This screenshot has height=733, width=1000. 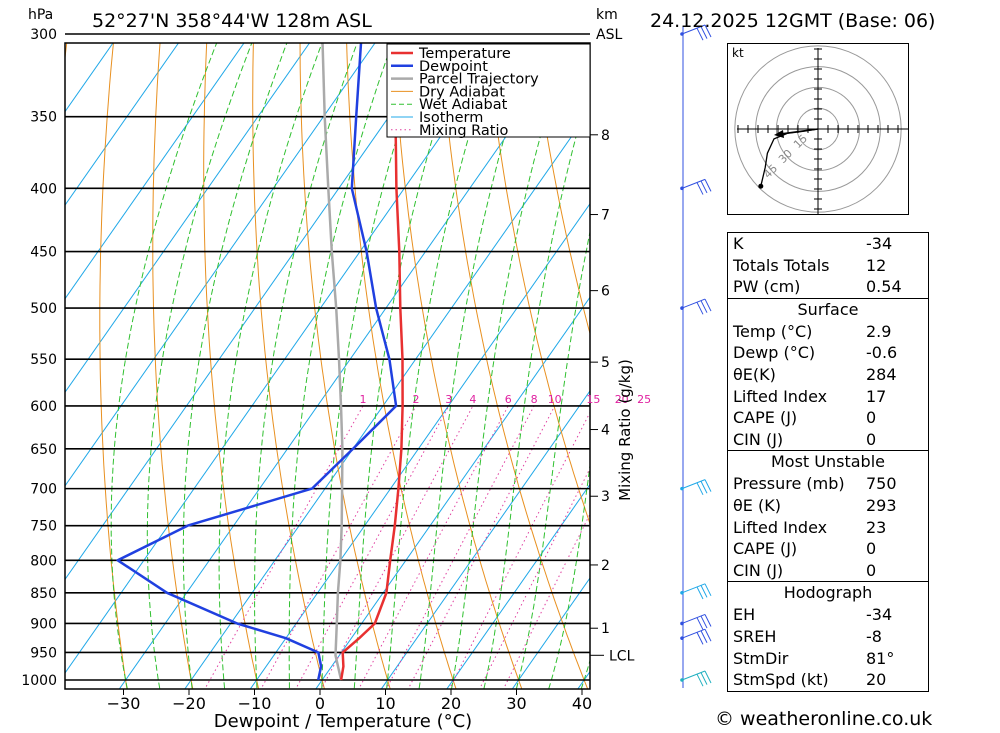 What do you see at coordinates (189, 703) in the screenshot?
I see `x-tick-label: −20` at bounding box center [189, 703].